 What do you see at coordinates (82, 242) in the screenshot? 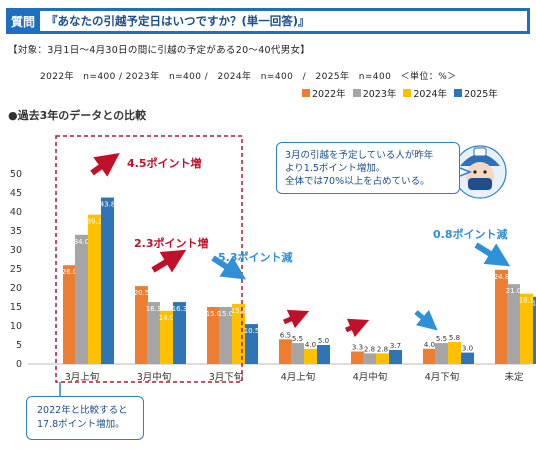
I see `bar-value-label: 34.0` at bounding box center [82, 242].